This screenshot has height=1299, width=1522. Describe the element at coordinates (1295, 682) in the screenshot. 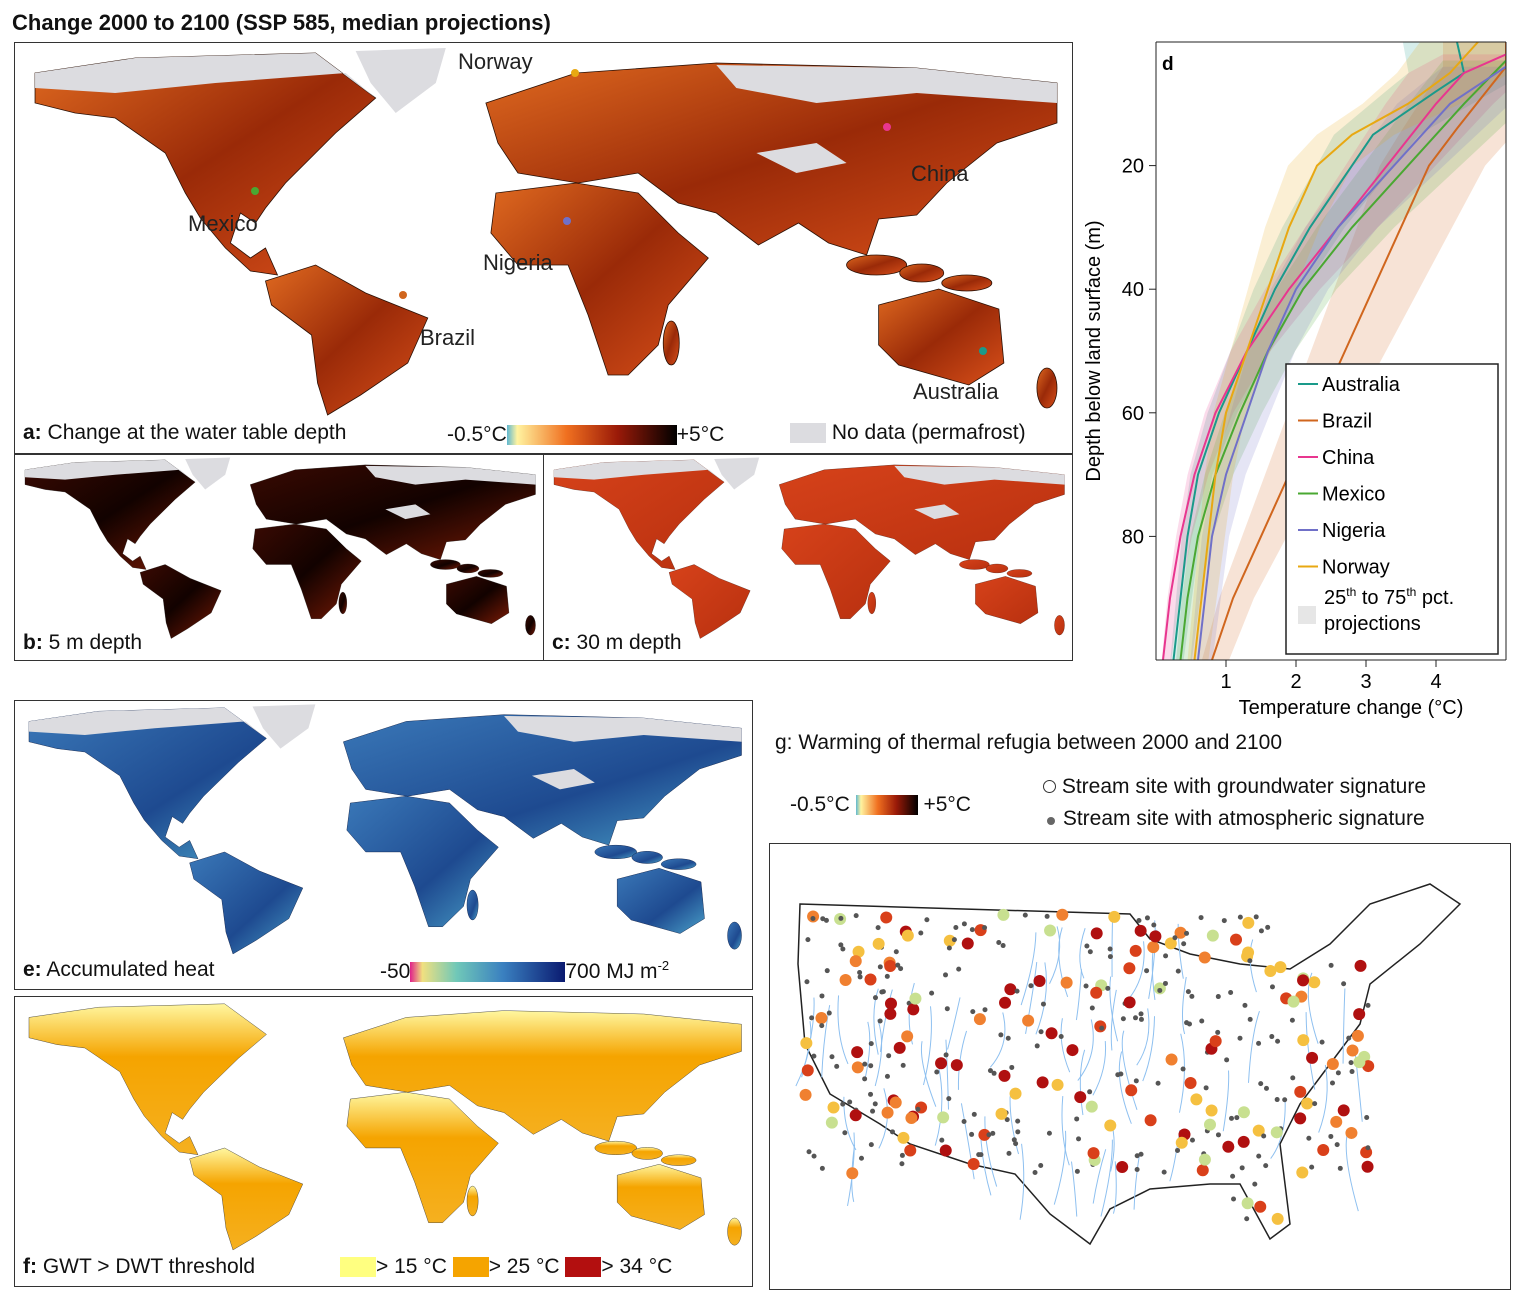

I see `x-tick-label: 2` at that location.